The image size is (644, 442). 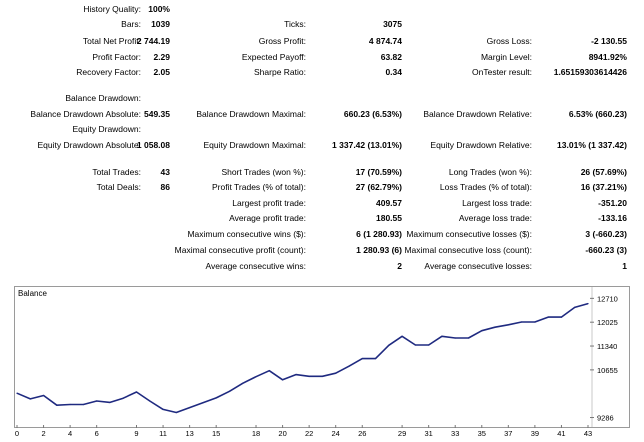 I want to click on stat-value: 4 874.74, so click(x=385, y=41).